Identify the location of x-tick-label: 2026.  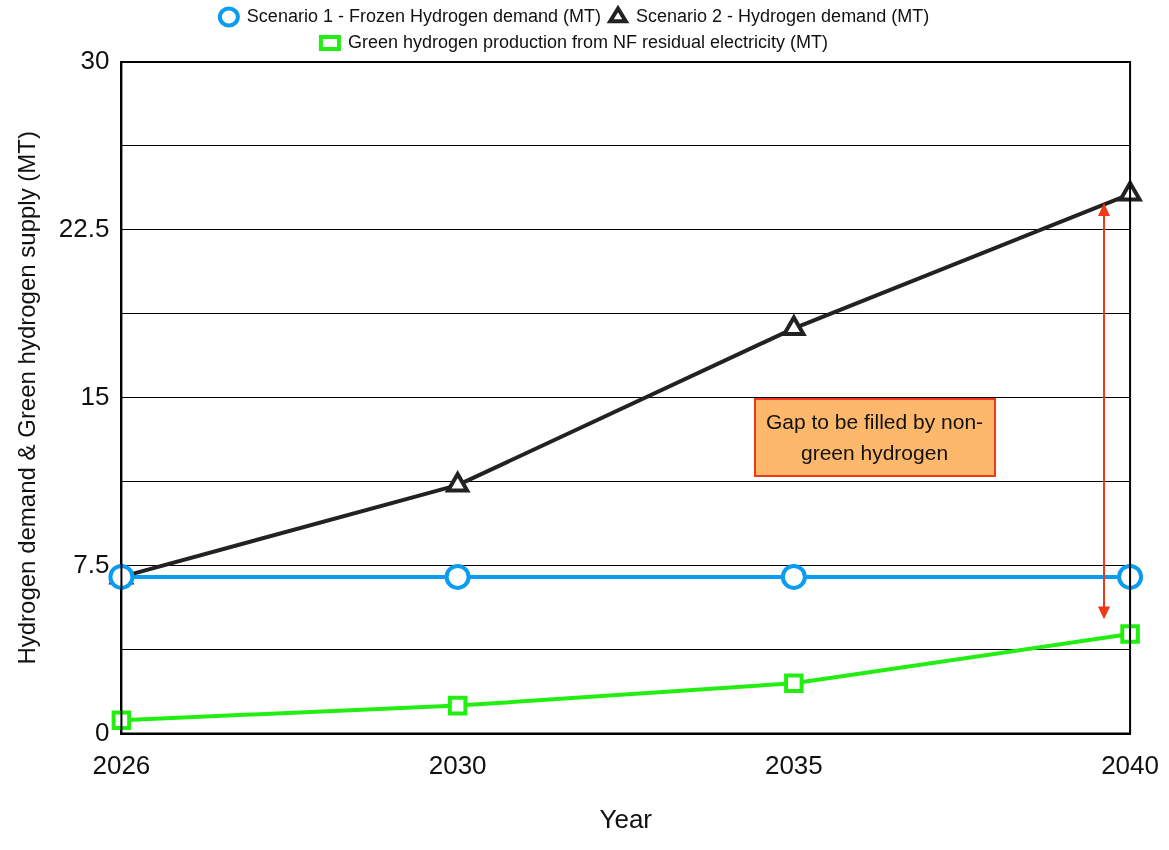
(121, 765).